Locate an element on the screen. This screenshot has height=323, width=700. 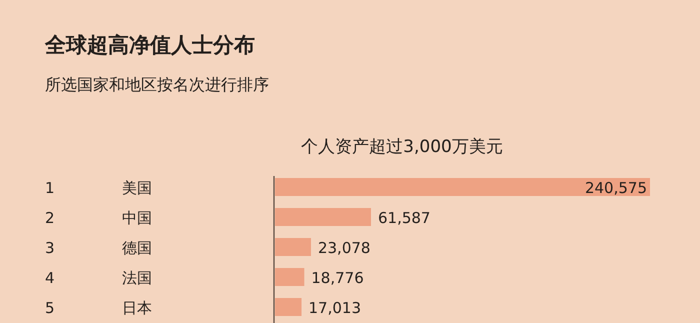
text: 1 is located at coordinates (50, 188).